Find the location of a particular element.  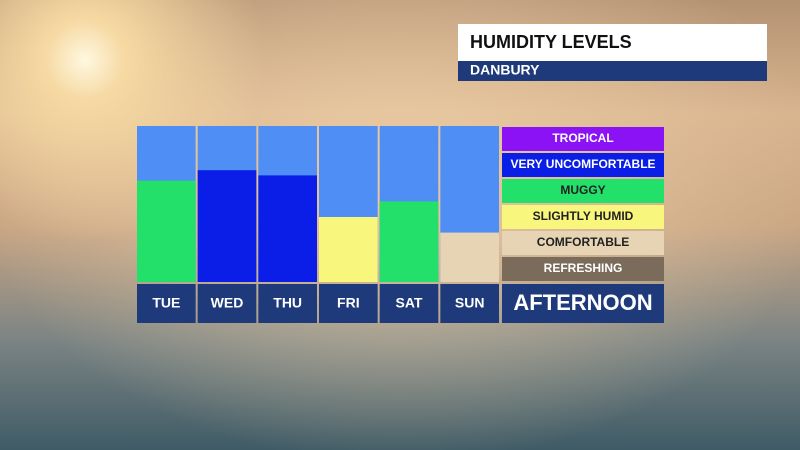

period-label: AFTERNOON is located at coordinates (582, 302).